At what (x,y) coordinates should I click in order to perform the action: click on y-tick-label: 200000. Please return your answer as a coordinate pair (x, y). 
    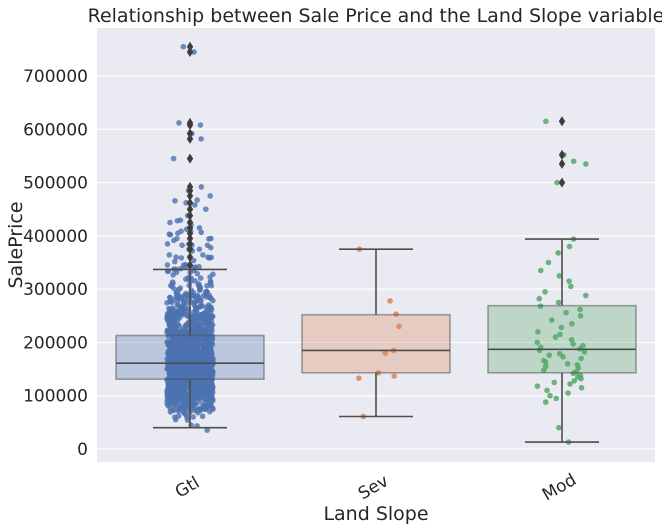
    Looking at the image, I should click on (55, 343).